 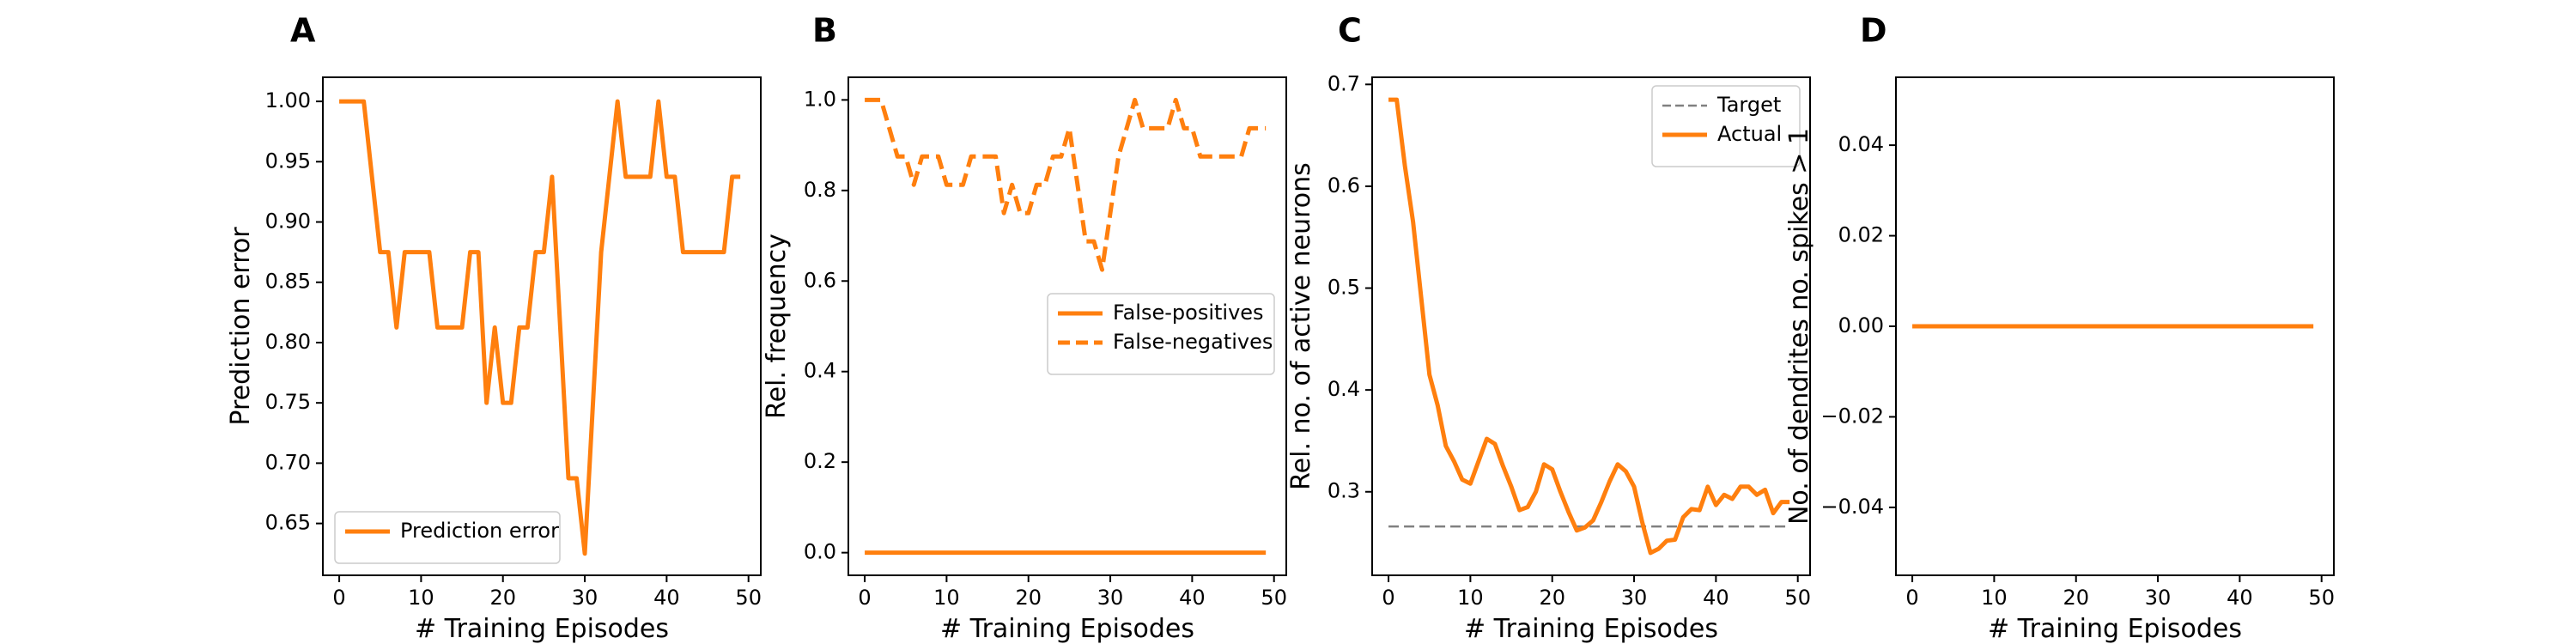 What do you see at coordinates (288, 222) in the screenshot?
I see `y-tick-label: 0.90` at bounding box center [288, 222].